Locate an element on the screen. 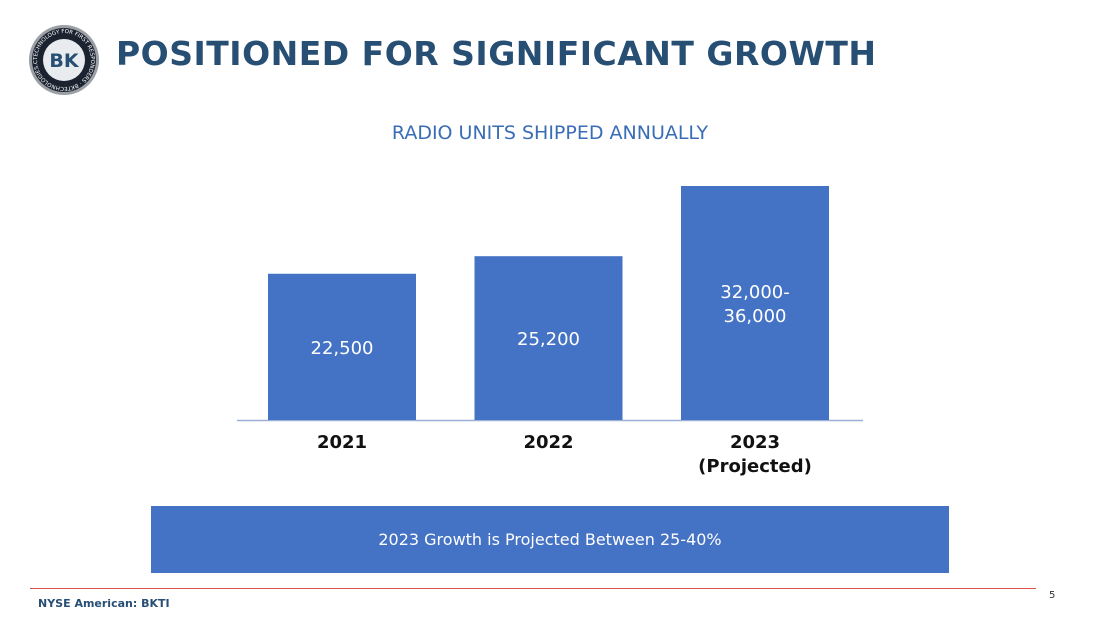  bar-2022 is located at coordinates (548, 338).